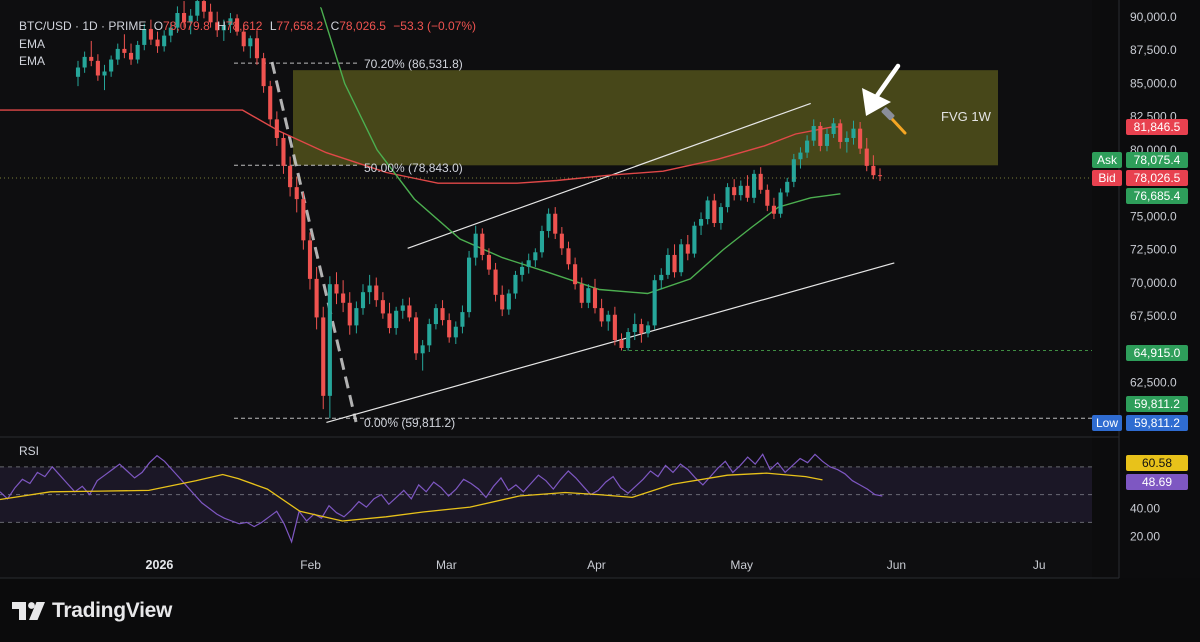 The height and width of the screenshot is (642, 1200). Describe the element at coordinates (32, 61) in the screenshot. I see `legend-ema-2: EMA` at that location.